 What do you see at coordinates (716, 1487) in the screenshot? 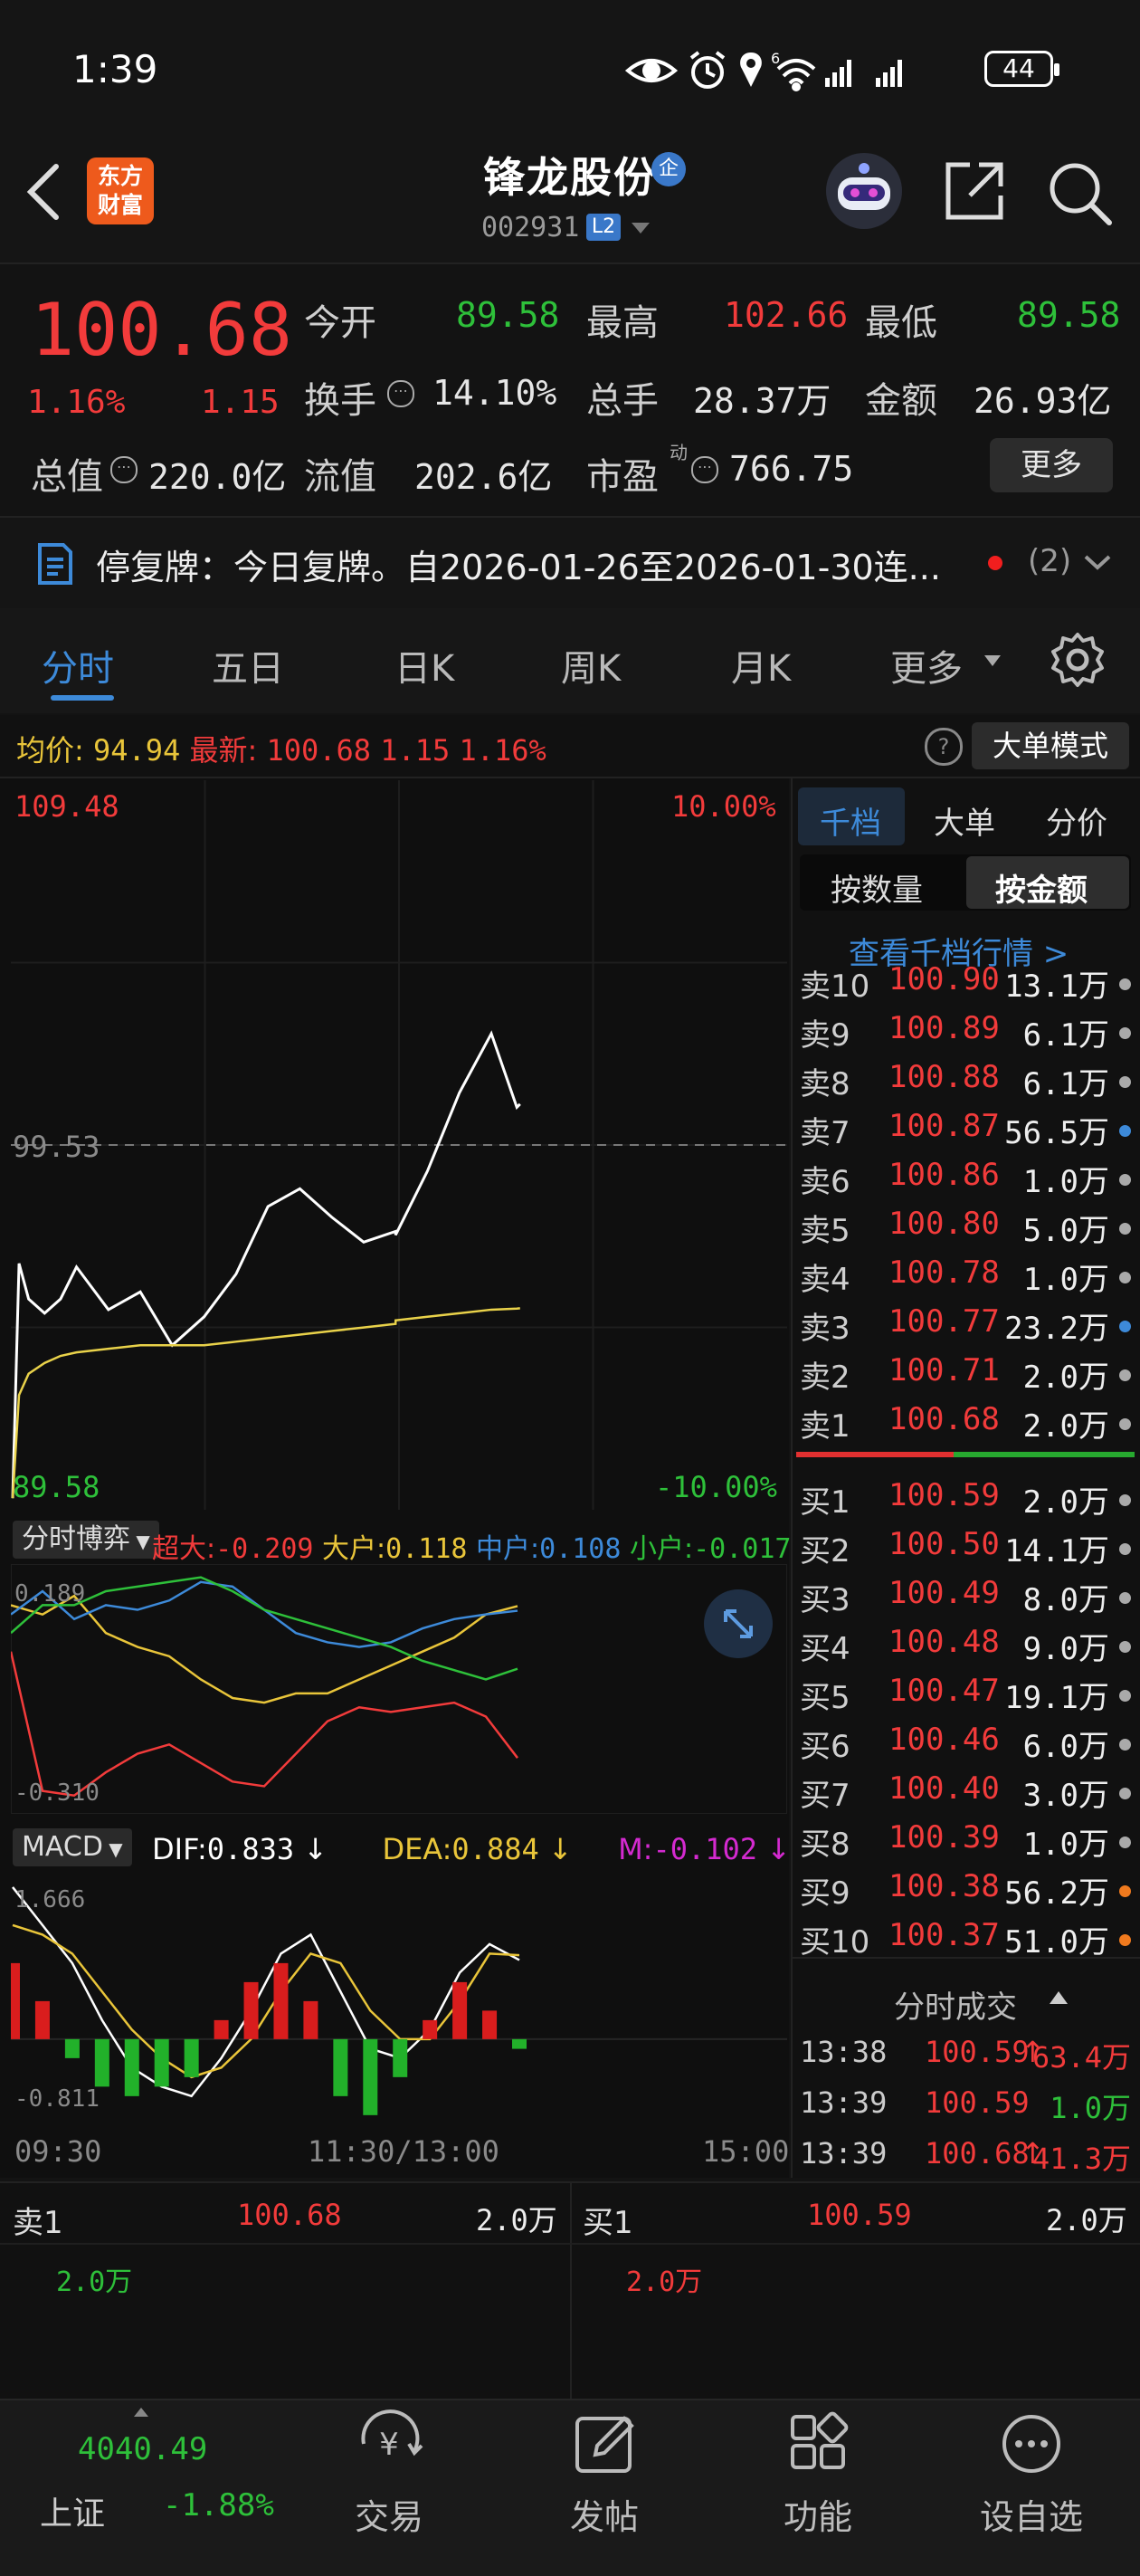
I see `axis-bottom-pct: -10.00%` at bounding box center [716, 1487].